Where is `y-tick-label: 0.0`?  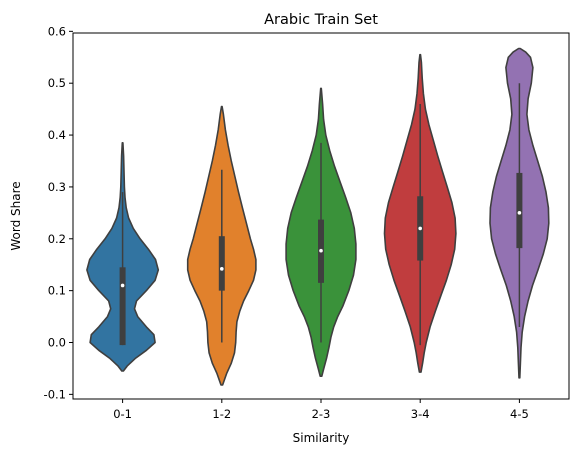
y-tick-label: 0.0 is located at coordinates (57, 343).